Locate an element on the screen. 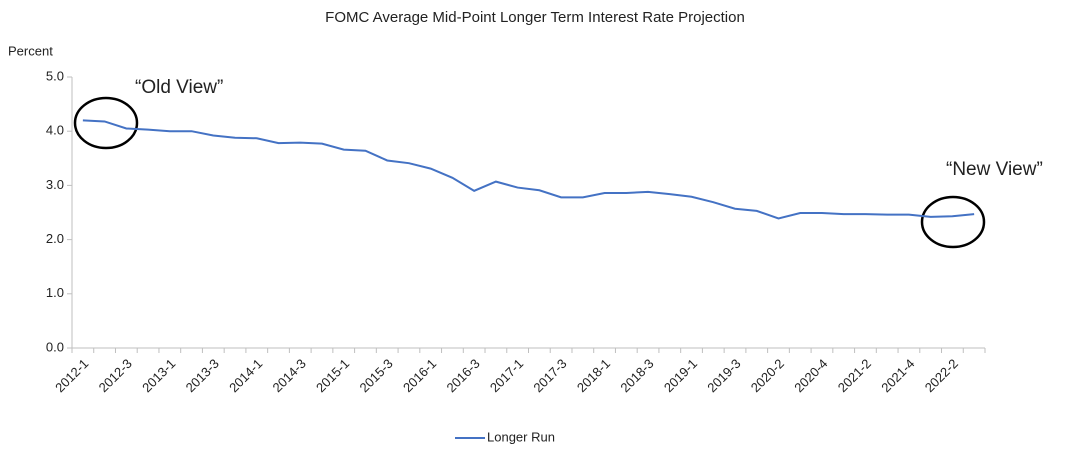  x-tick-label: 2016-3 is located at coordinates (462, 375).